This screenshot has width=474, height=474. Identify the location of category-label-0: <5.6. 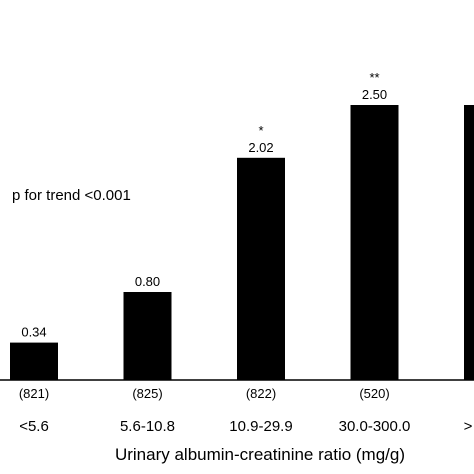
(34, 426).